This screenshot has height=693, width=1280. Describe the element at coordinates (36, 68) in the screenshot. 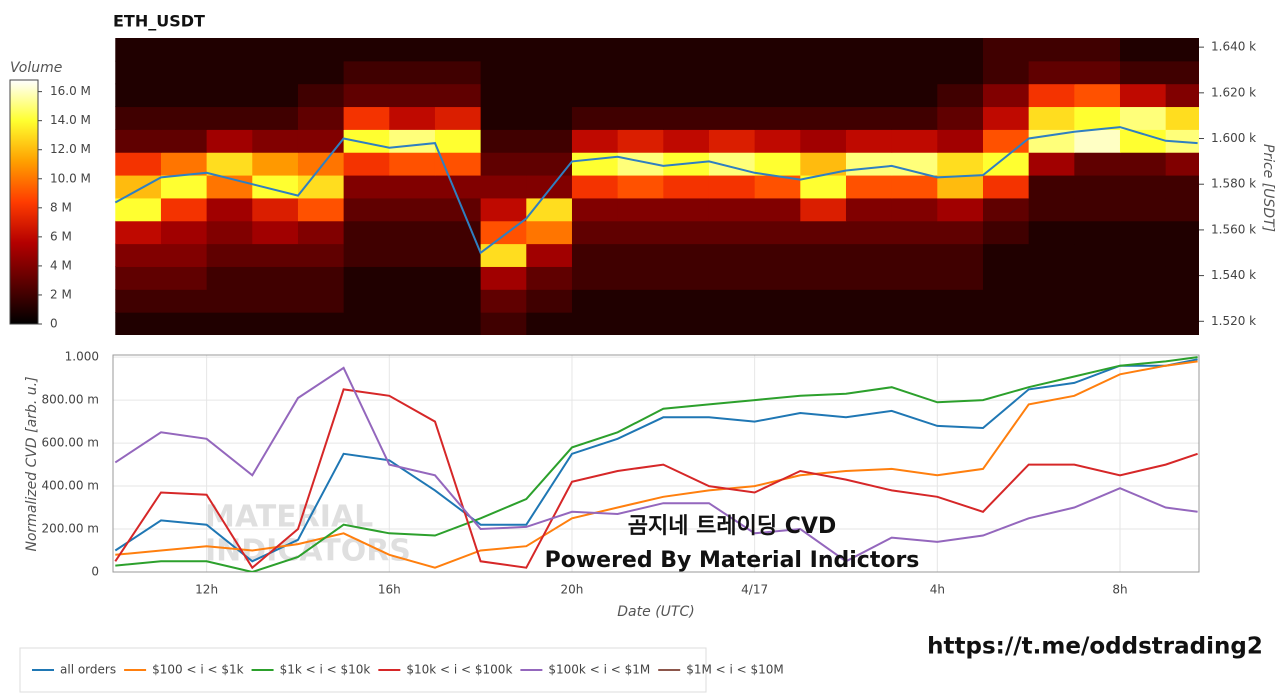

I see `colorbar-title: Volume` at that location.